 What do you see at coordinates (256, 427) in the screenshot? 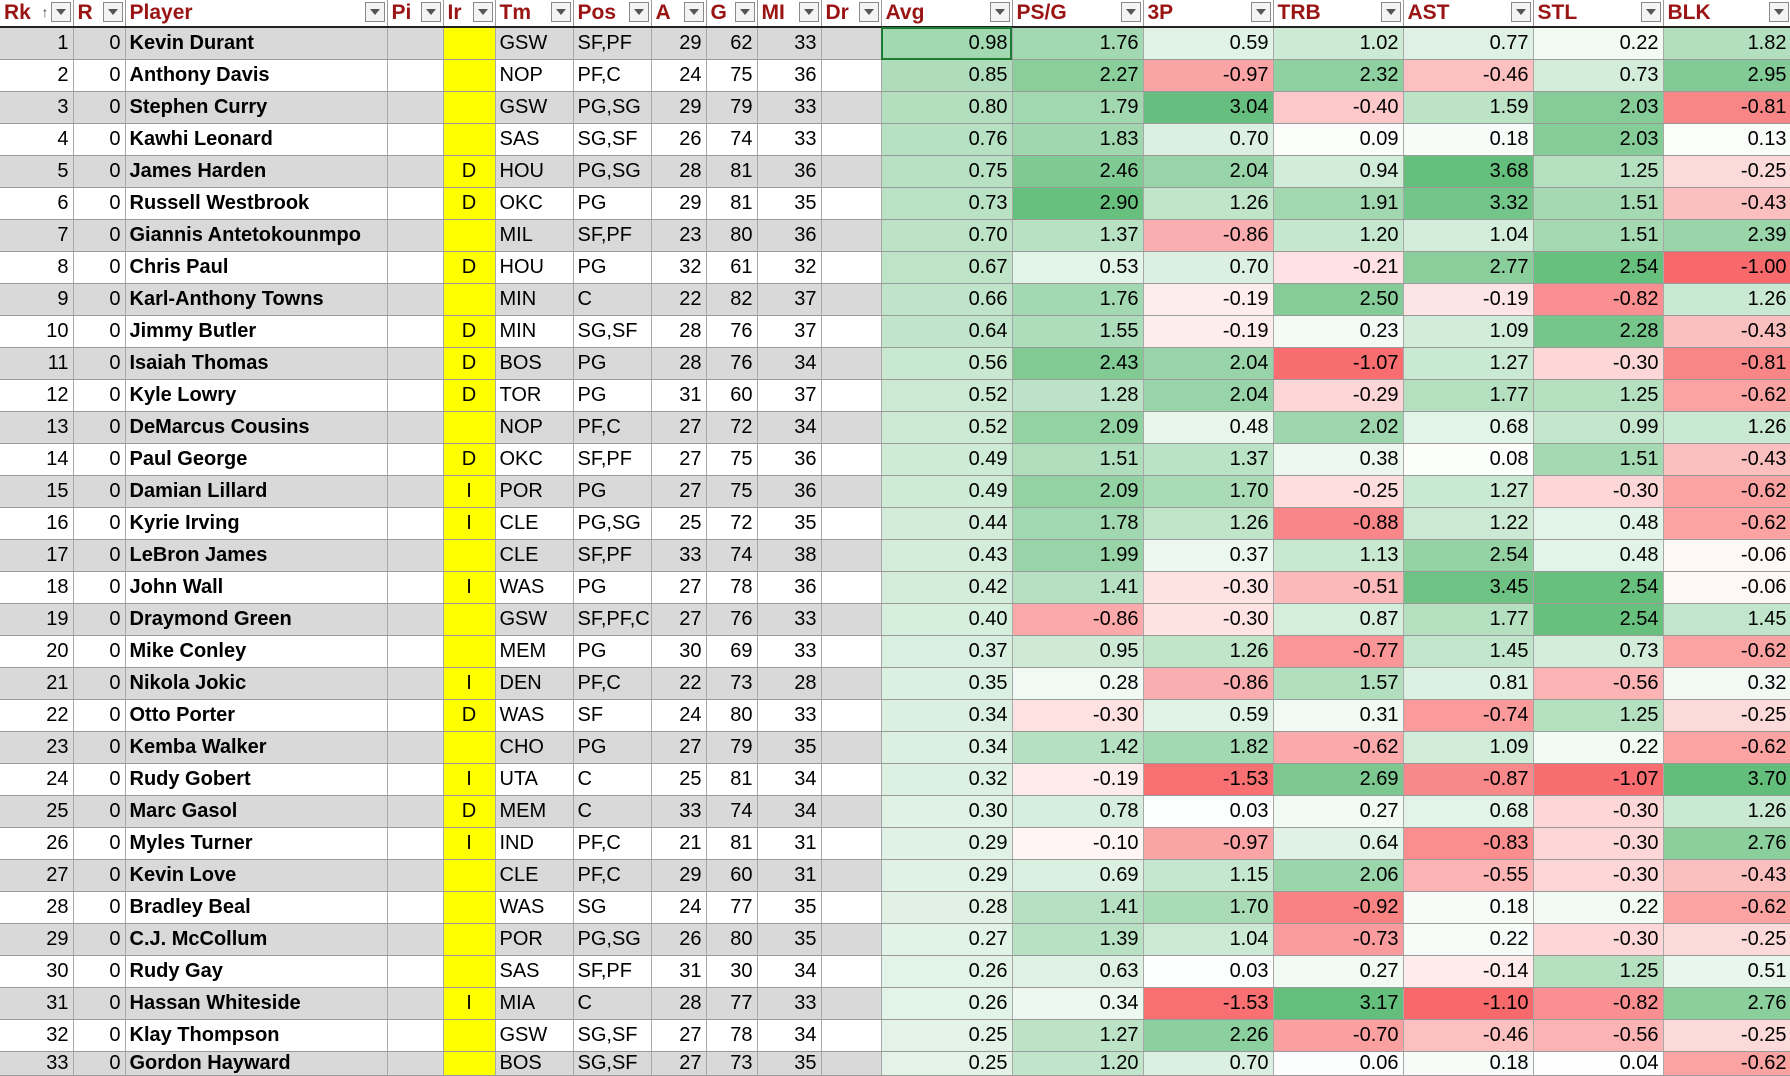
I see `player-name-cell: DeMarcus Cousins` at bounding box center [256, 427].